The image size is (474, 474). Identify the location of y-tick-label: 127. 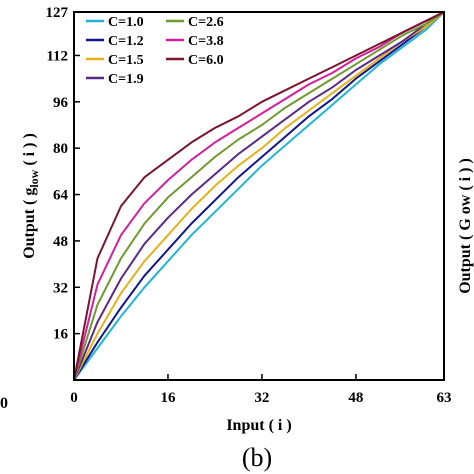
(57, 13).